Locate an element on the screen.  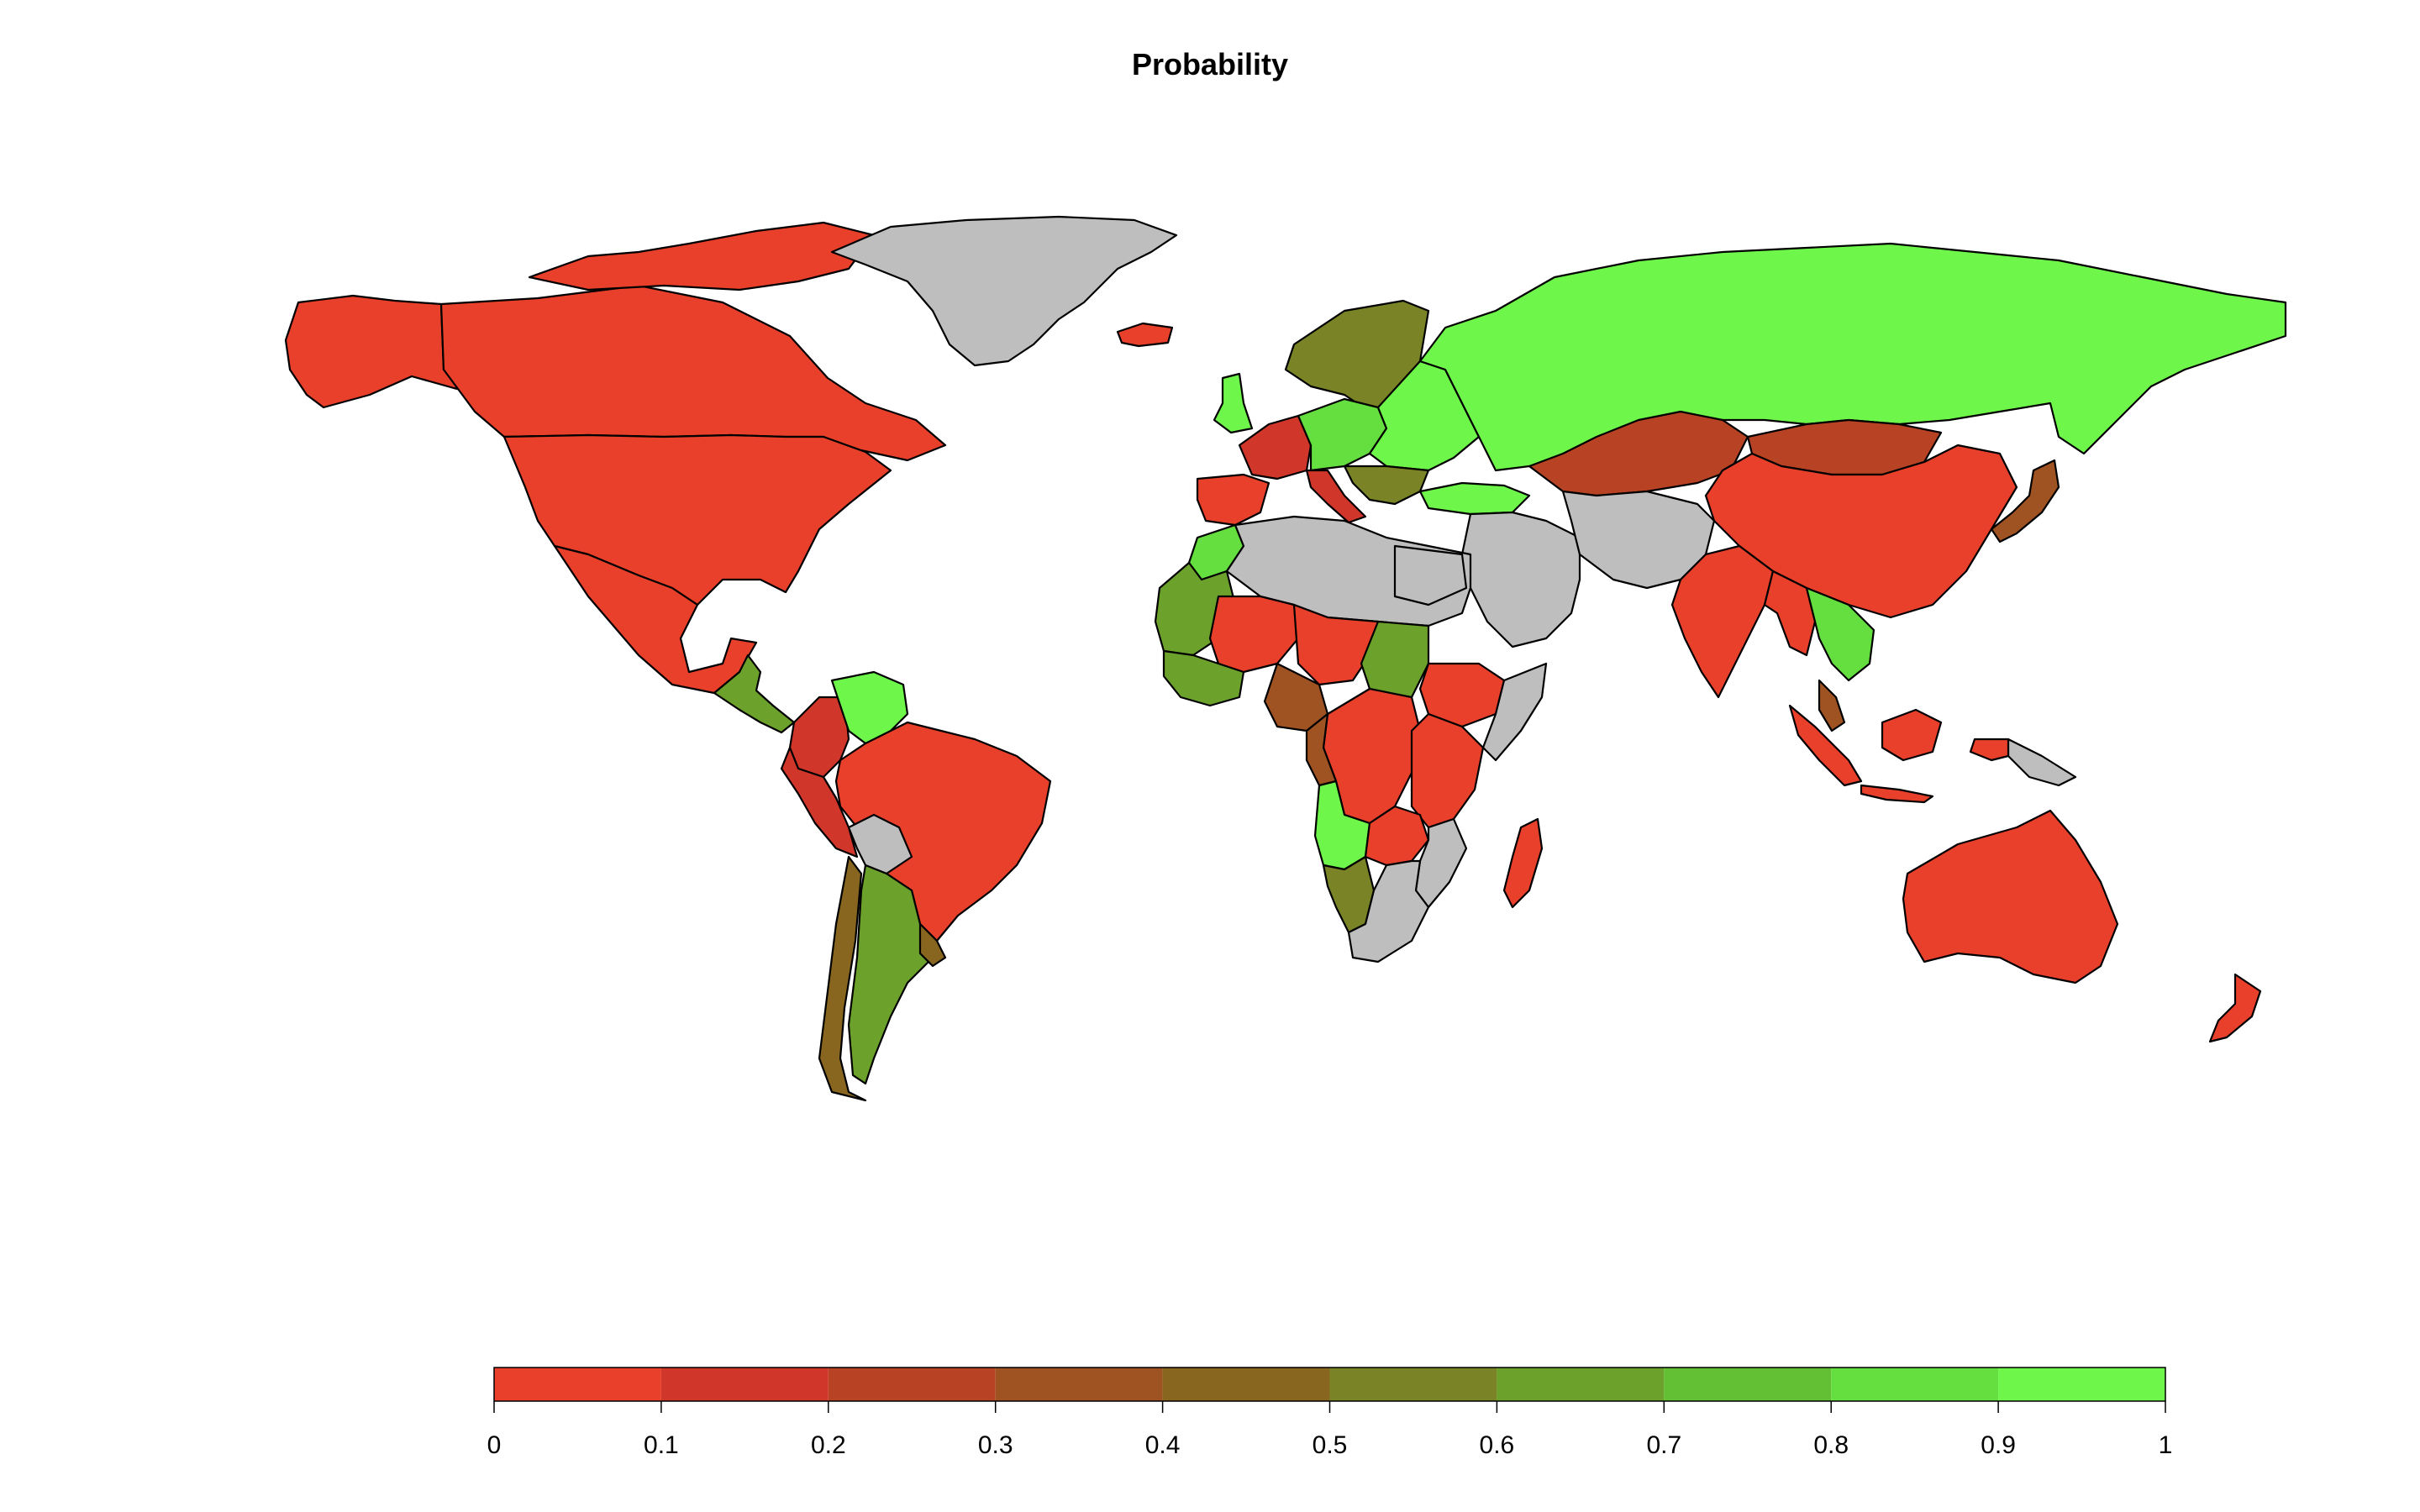
region-peru is located at coordinates (819, 802).